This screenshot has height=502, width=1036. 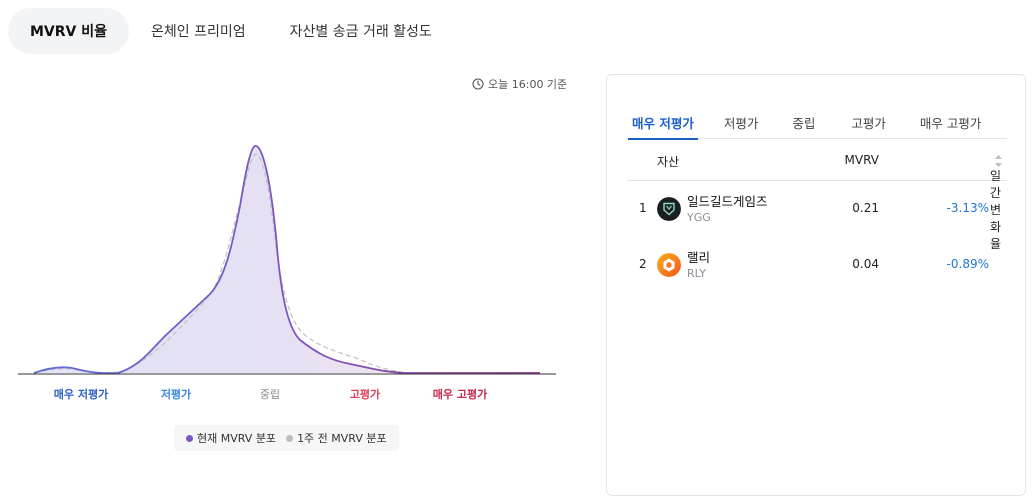 What do you see at coordinates (643, 264) in the screenshot?
I see `row-rank: 2` at bounding box center [643, 264].